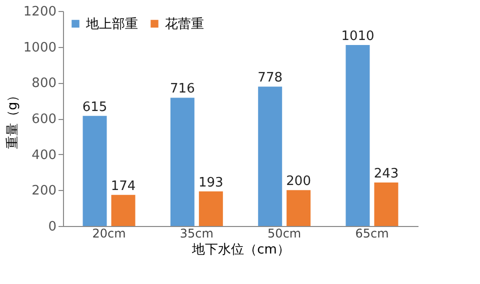 The width and height of the screenshot is (480, 284). What do you see at coordinates (39, 48) in the screenshot?
I see `y-tick-label: 1000` at bounding box center [39, 48].